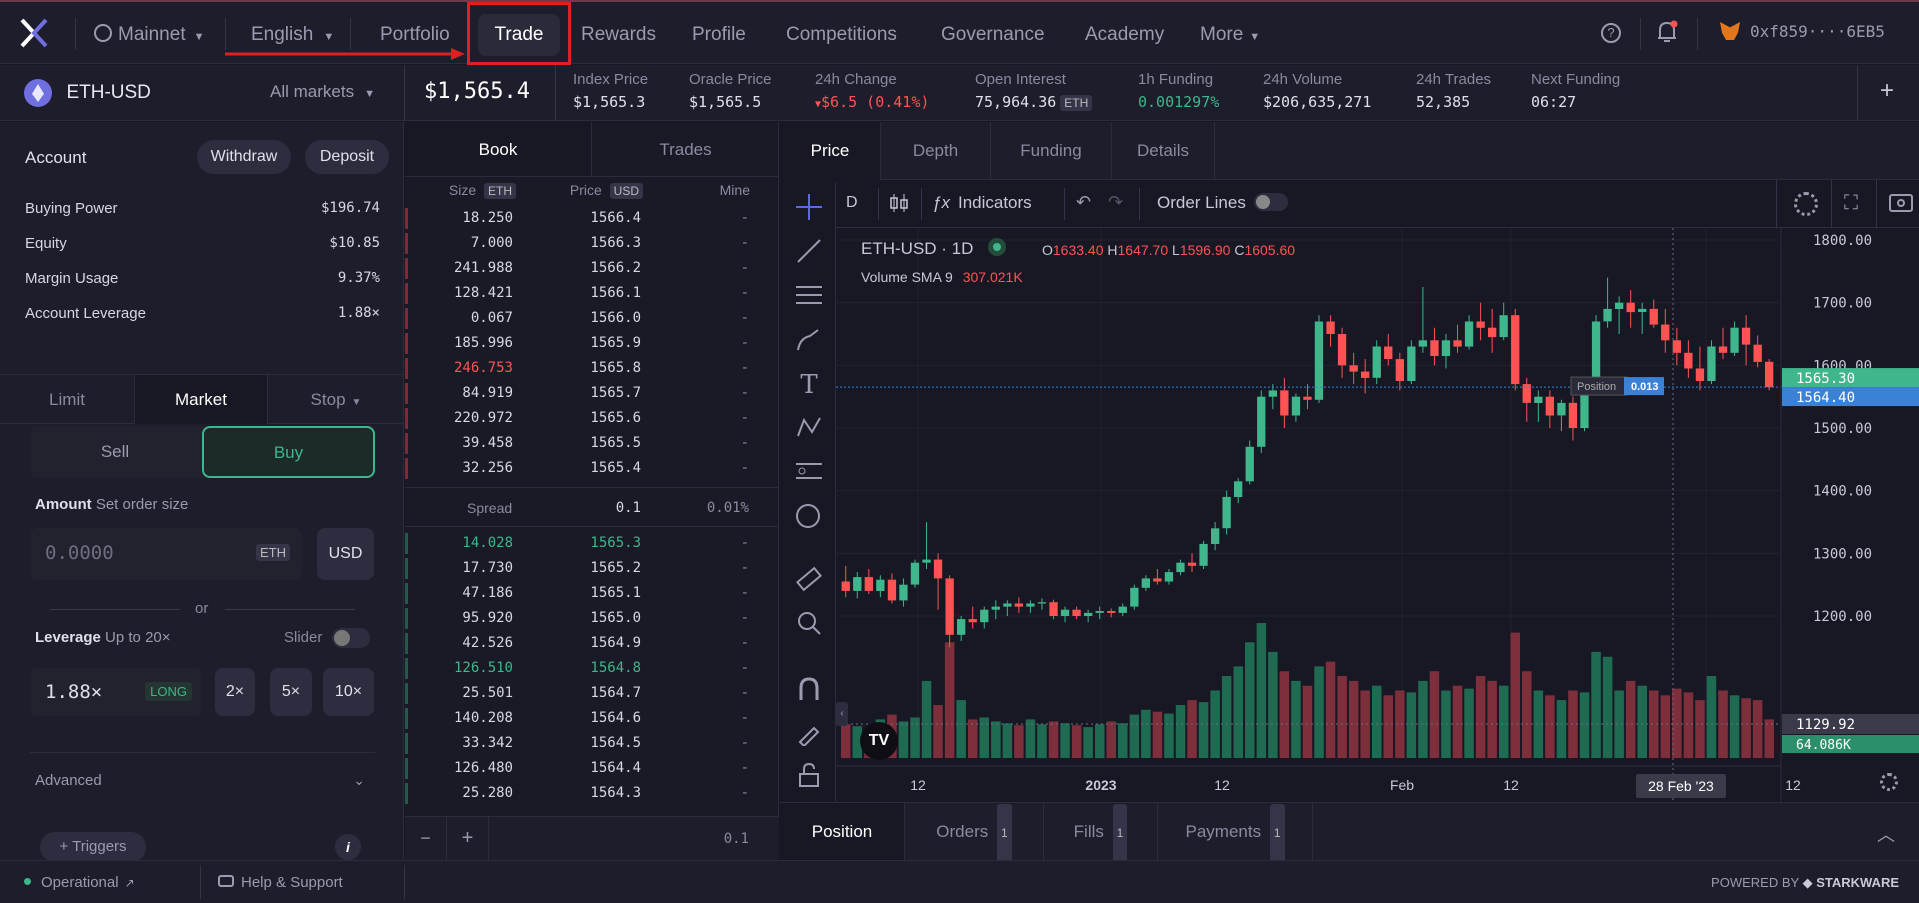  What do you see at coordinates (347, 157) in the screenshot?
I see `deposit-button: Deposit` at bounding box center [347, 157].